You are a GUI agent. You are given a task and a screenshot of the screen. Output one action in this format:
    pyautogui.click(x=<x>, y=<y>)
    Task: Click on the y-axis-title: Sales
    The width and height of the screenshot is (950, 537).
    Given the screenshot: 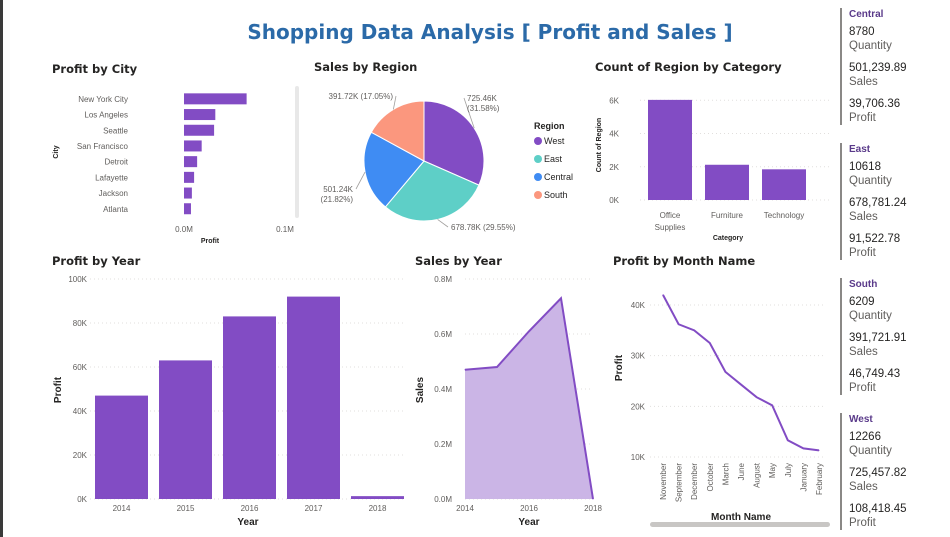 What is the action you would take?
    pyautogui.click(x=420, y=389)
    